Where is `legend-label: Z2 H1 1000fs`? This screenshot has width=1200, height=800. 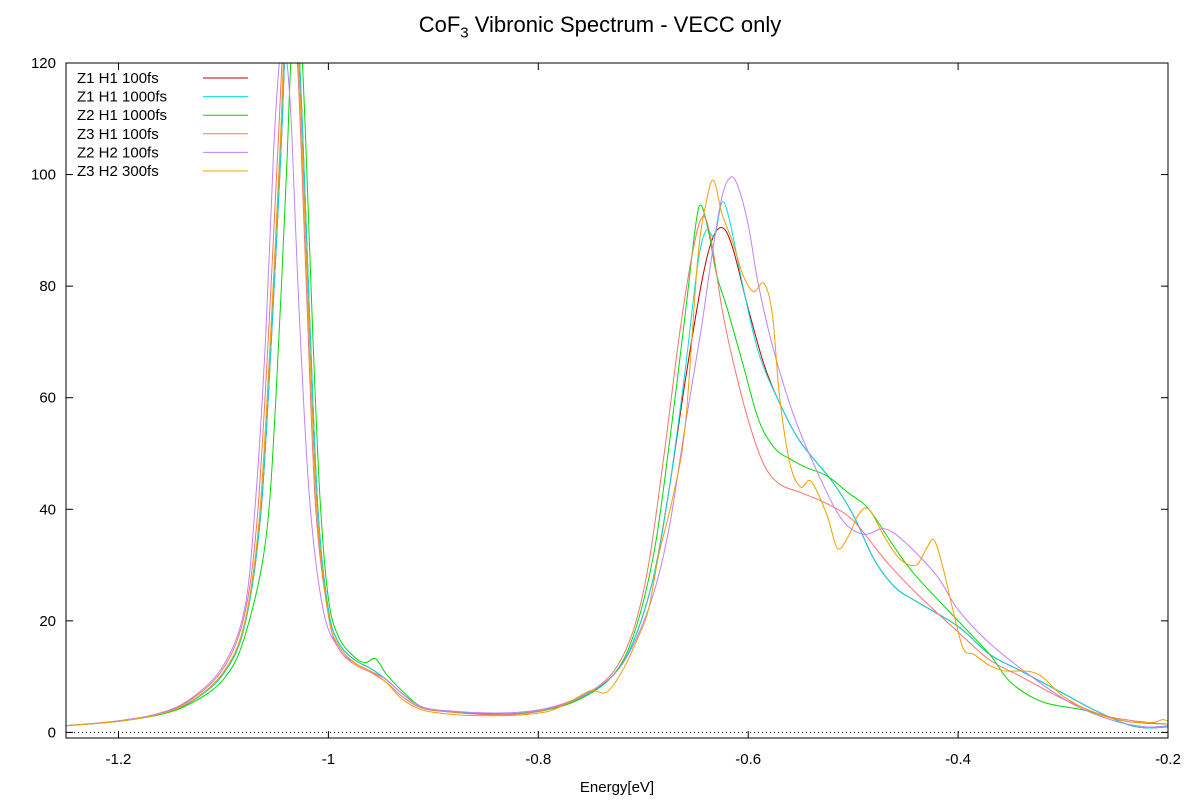 legend-label: Z2 H1 1000fs is located at coordinates (122, 115).